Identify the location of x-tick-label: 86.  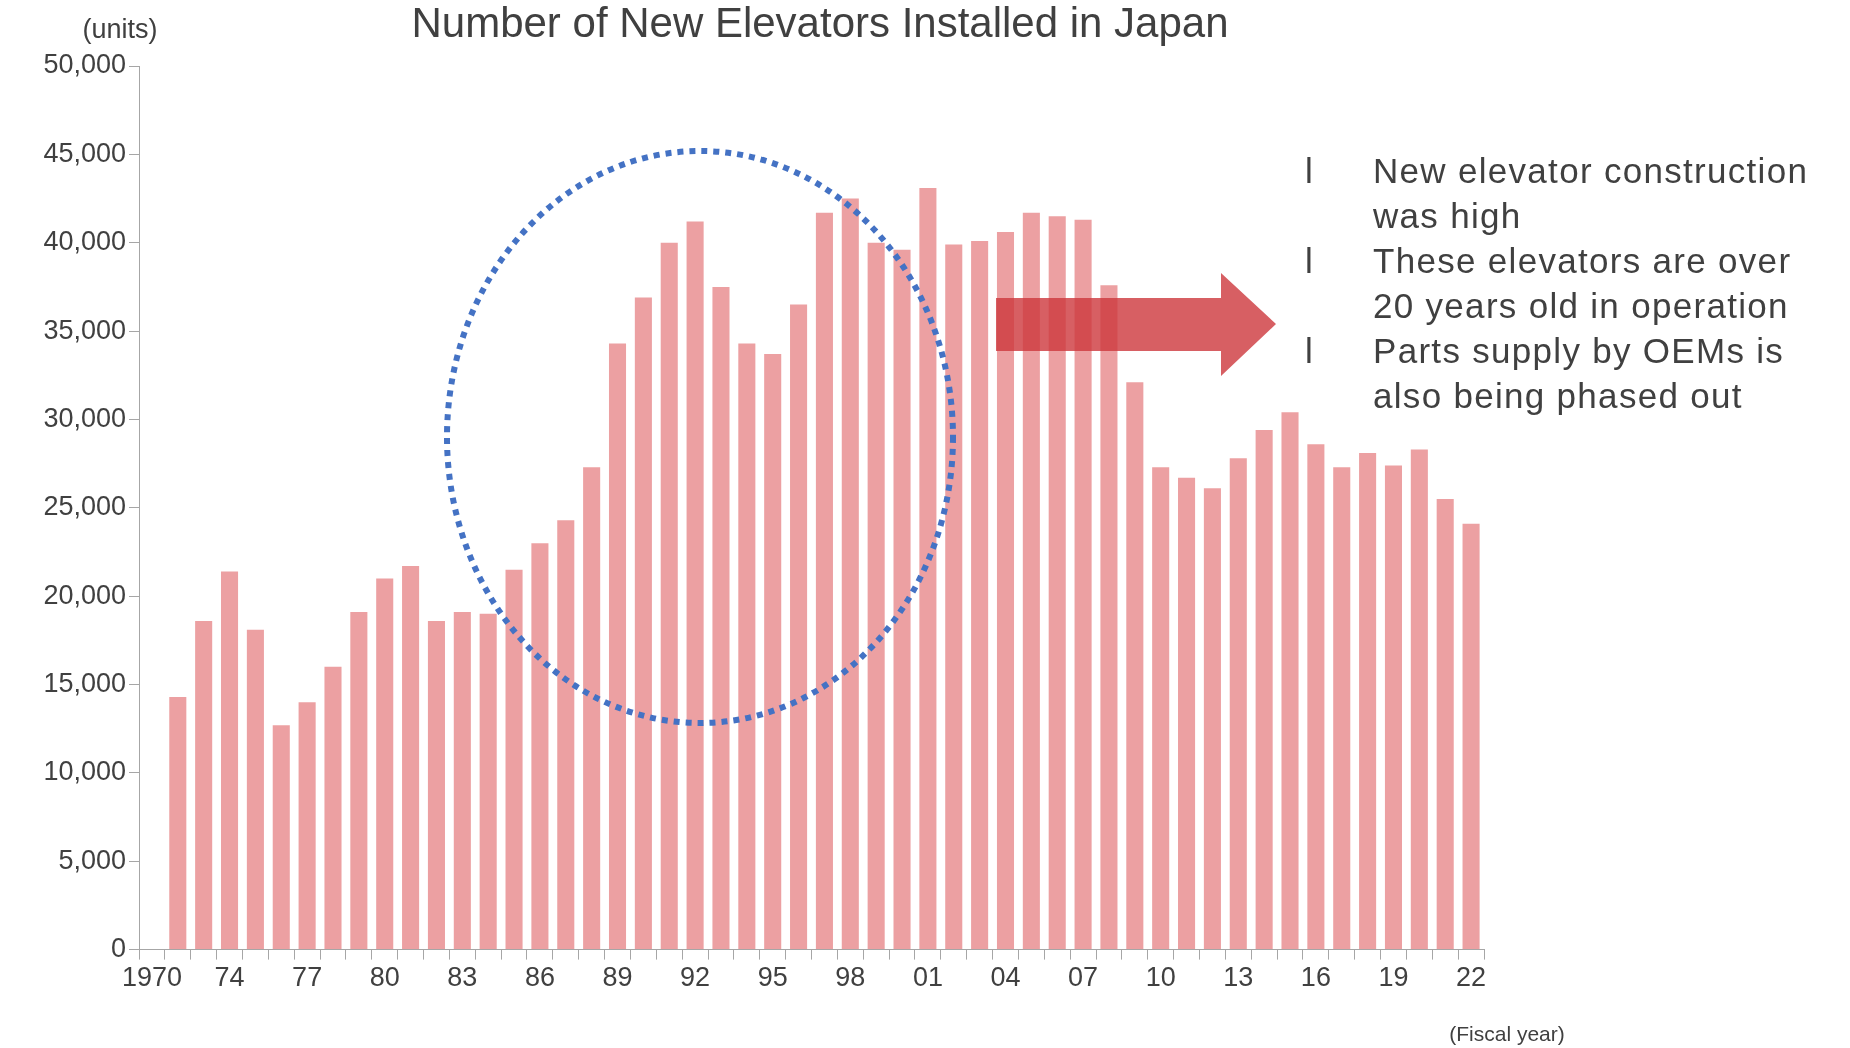
(539, 977).